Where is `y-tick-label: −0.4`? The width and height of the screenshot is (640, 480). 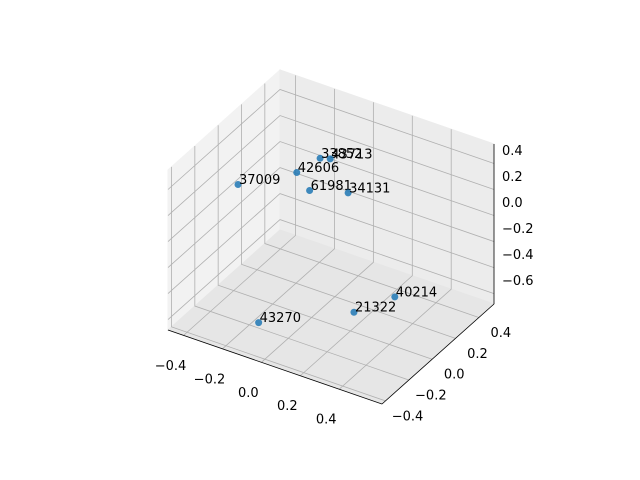 y-tick-label: −0.4 is located at coordinates (408, 416).